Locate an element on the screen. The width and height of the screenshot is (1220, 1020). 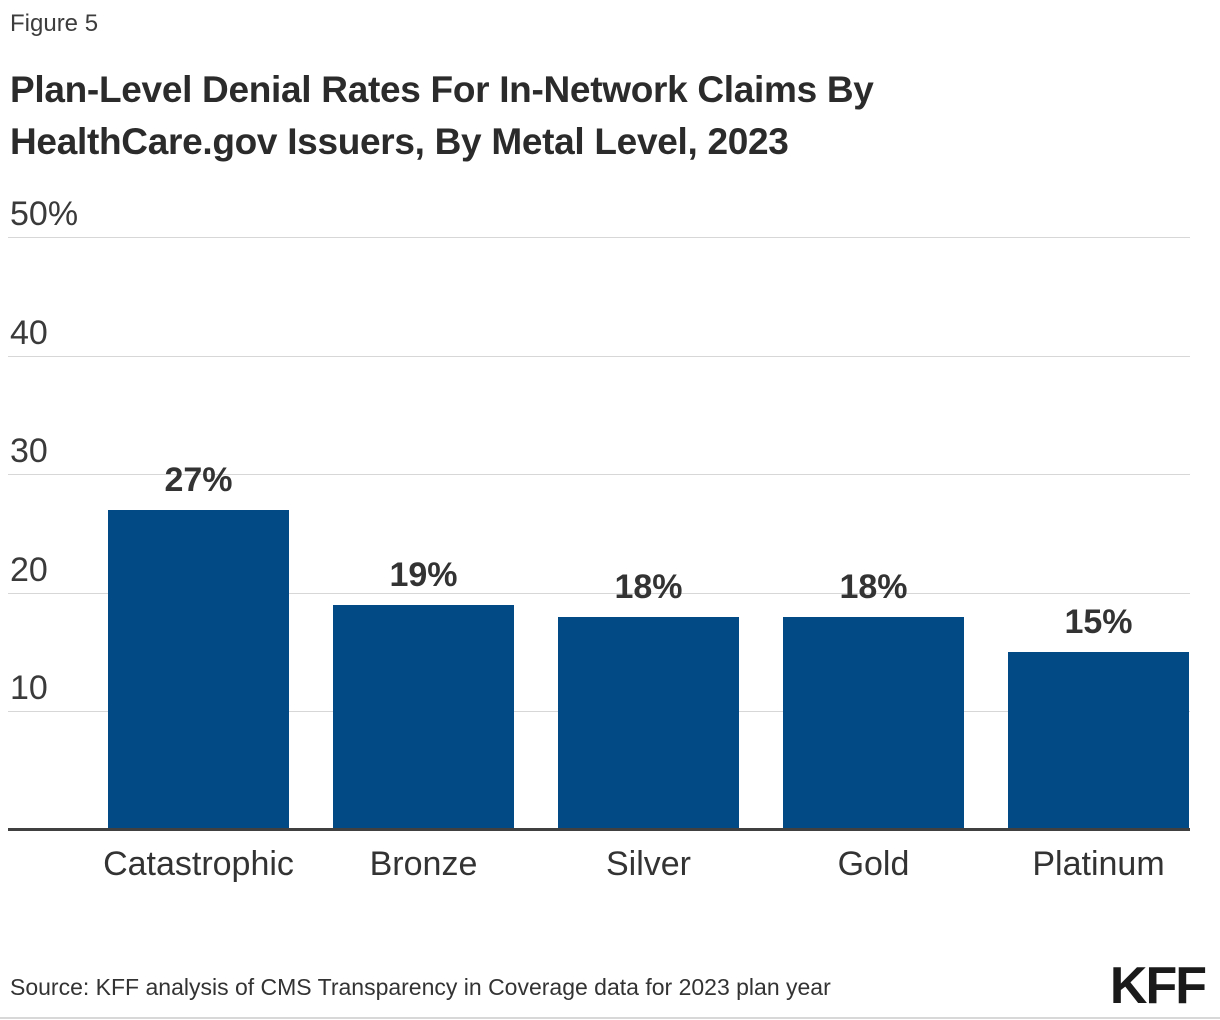
x-axis-line is located at coordinates (599, 829).